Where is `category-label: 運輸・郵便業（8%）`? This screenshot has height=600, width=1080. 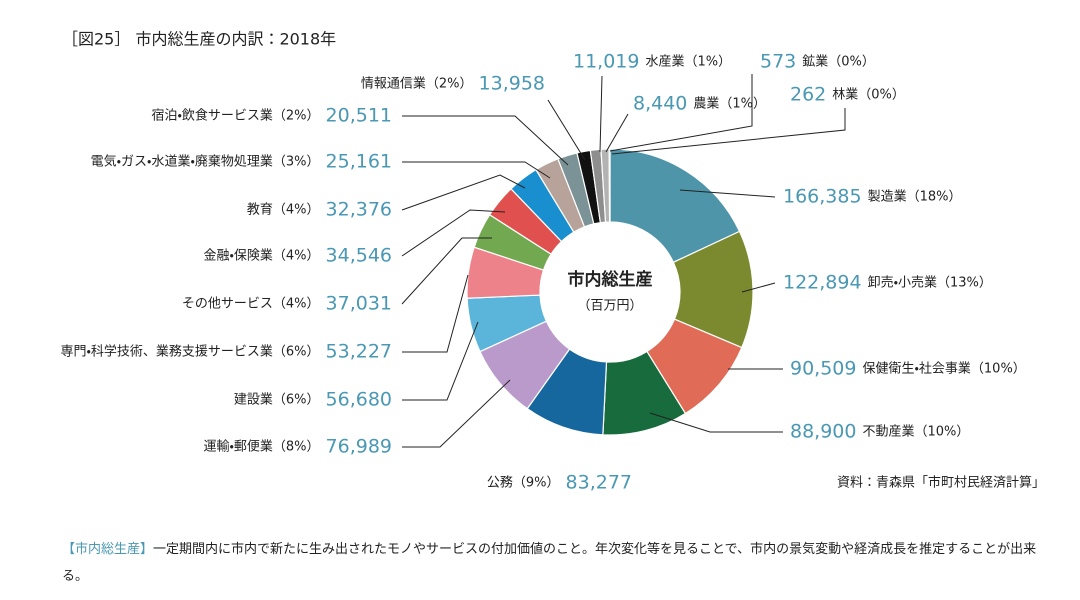
category-label: 運輸・郵便業（8%） is located at coordinates (261, 447).